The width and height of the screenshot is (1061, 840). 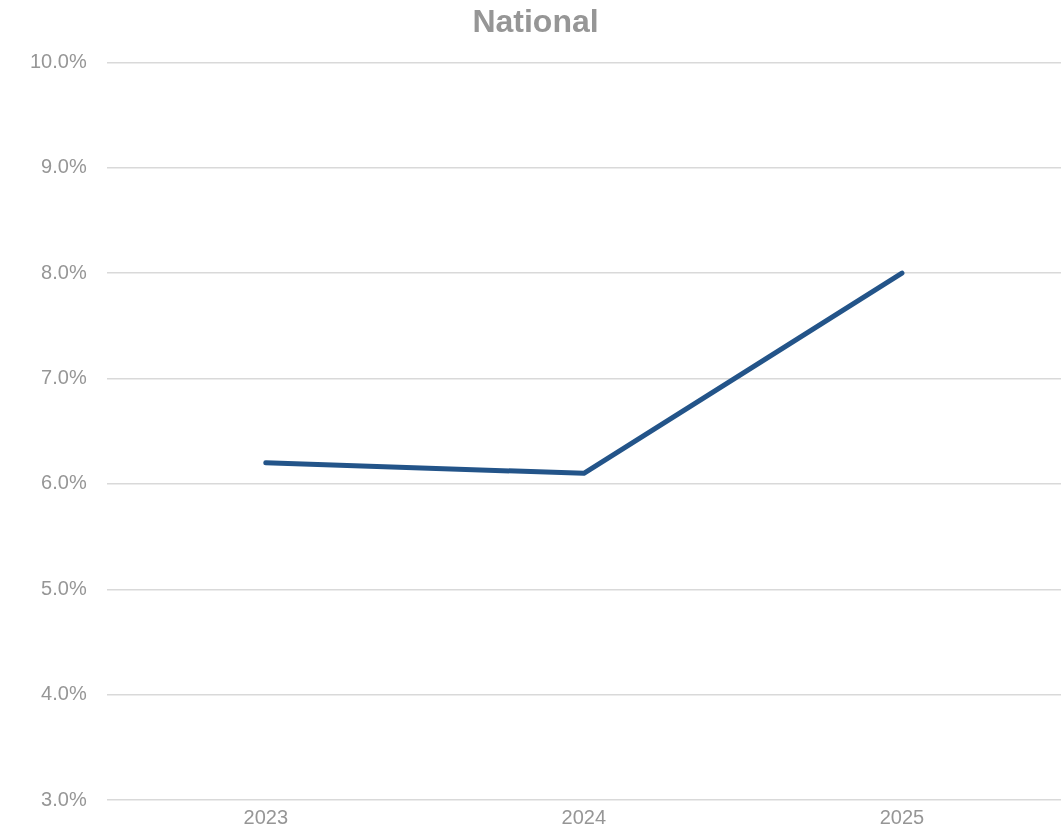 What do you see at coordinates (64, 377) in the screenshot?
I see `y-tick-label: 7.0%` at bounding box center [64, 377].